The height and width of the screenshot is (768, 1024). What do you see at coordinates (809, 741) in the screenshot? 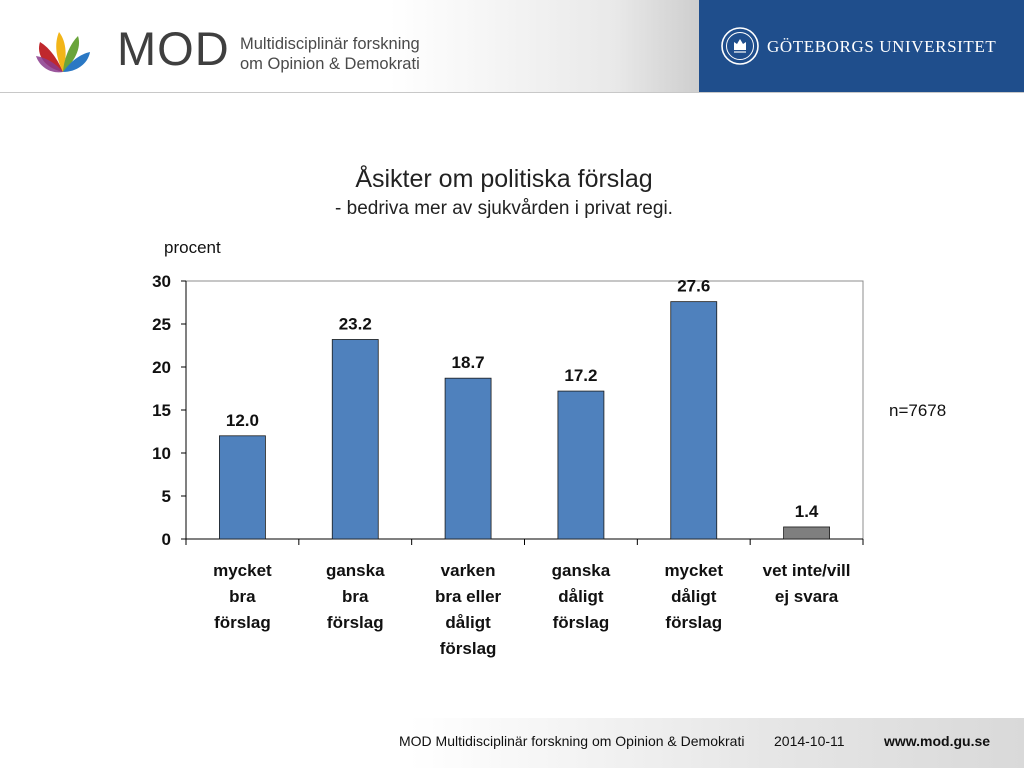
I see `footer-date: 2014-10-11` at bounding box center [809, 741].